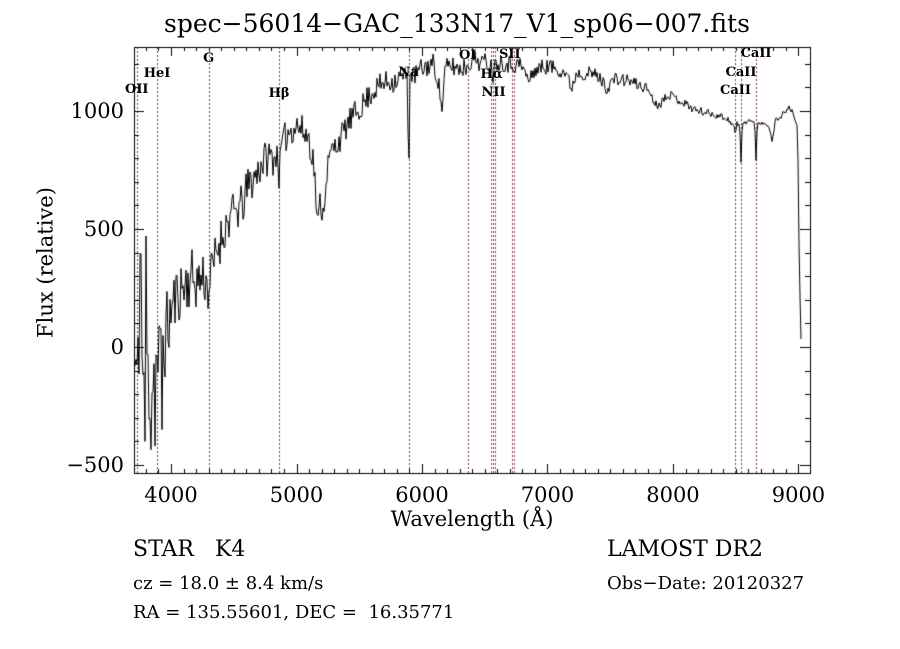 The height and width of the screenshot is (649, 900). I want to click on y-tick-label: 500, so click(103, 228).